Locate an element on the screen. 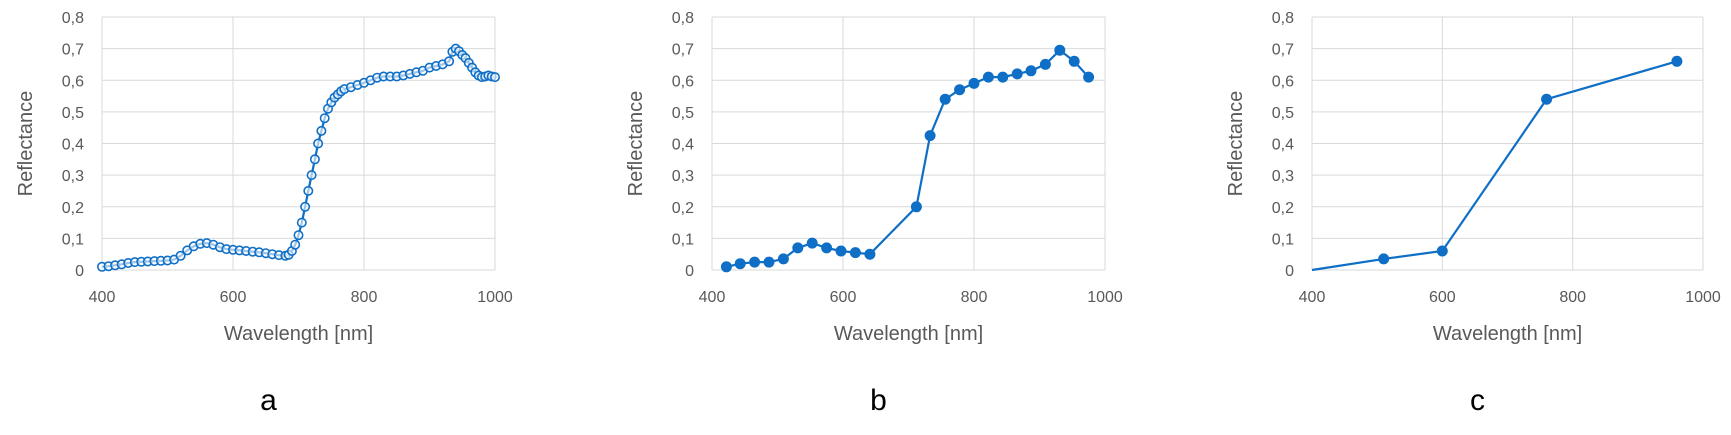  series-line is located at coordinates (908, 158).